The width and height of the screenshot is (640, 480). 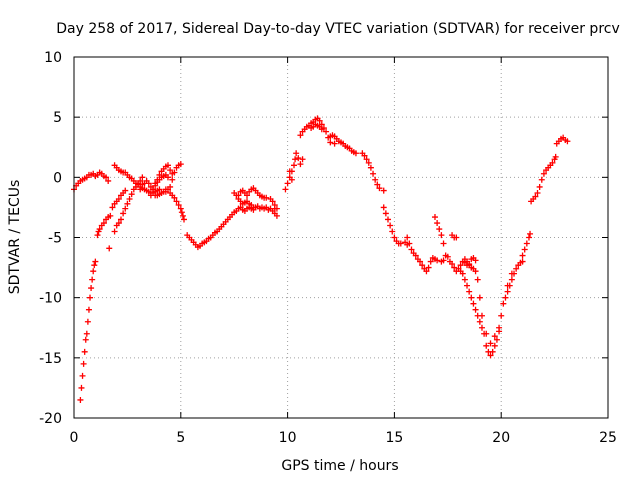 I want to click on x-tick-label: 20, so click(x=501, y=438).